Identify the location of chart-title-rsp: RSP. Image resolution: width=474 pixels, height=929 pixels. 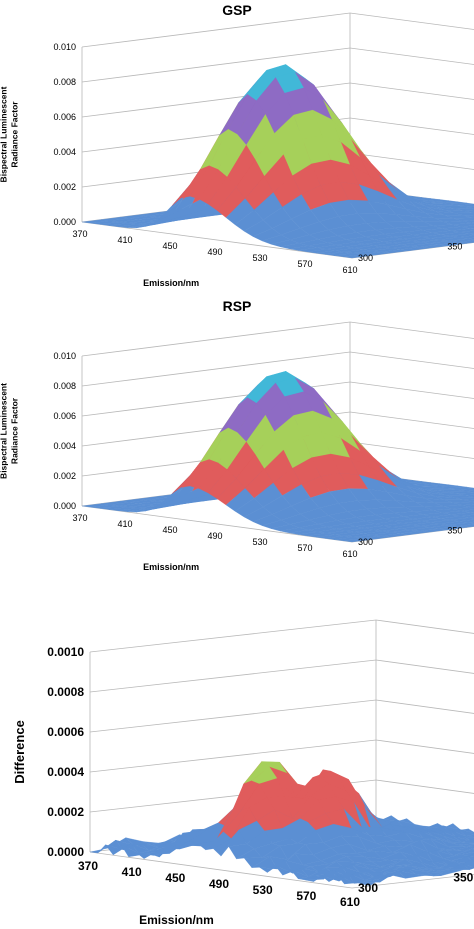
(237, 306).